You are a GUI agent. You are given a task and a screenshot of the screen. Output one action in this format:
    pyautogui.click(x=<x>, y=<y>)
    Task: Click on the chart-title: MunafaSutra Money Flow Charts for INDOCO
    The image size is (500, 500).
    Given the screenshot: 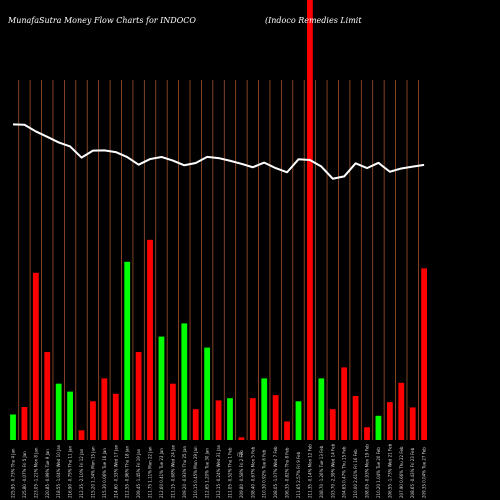 What is the action you would take?
    pyautogui.click(x=101, y=20)
    